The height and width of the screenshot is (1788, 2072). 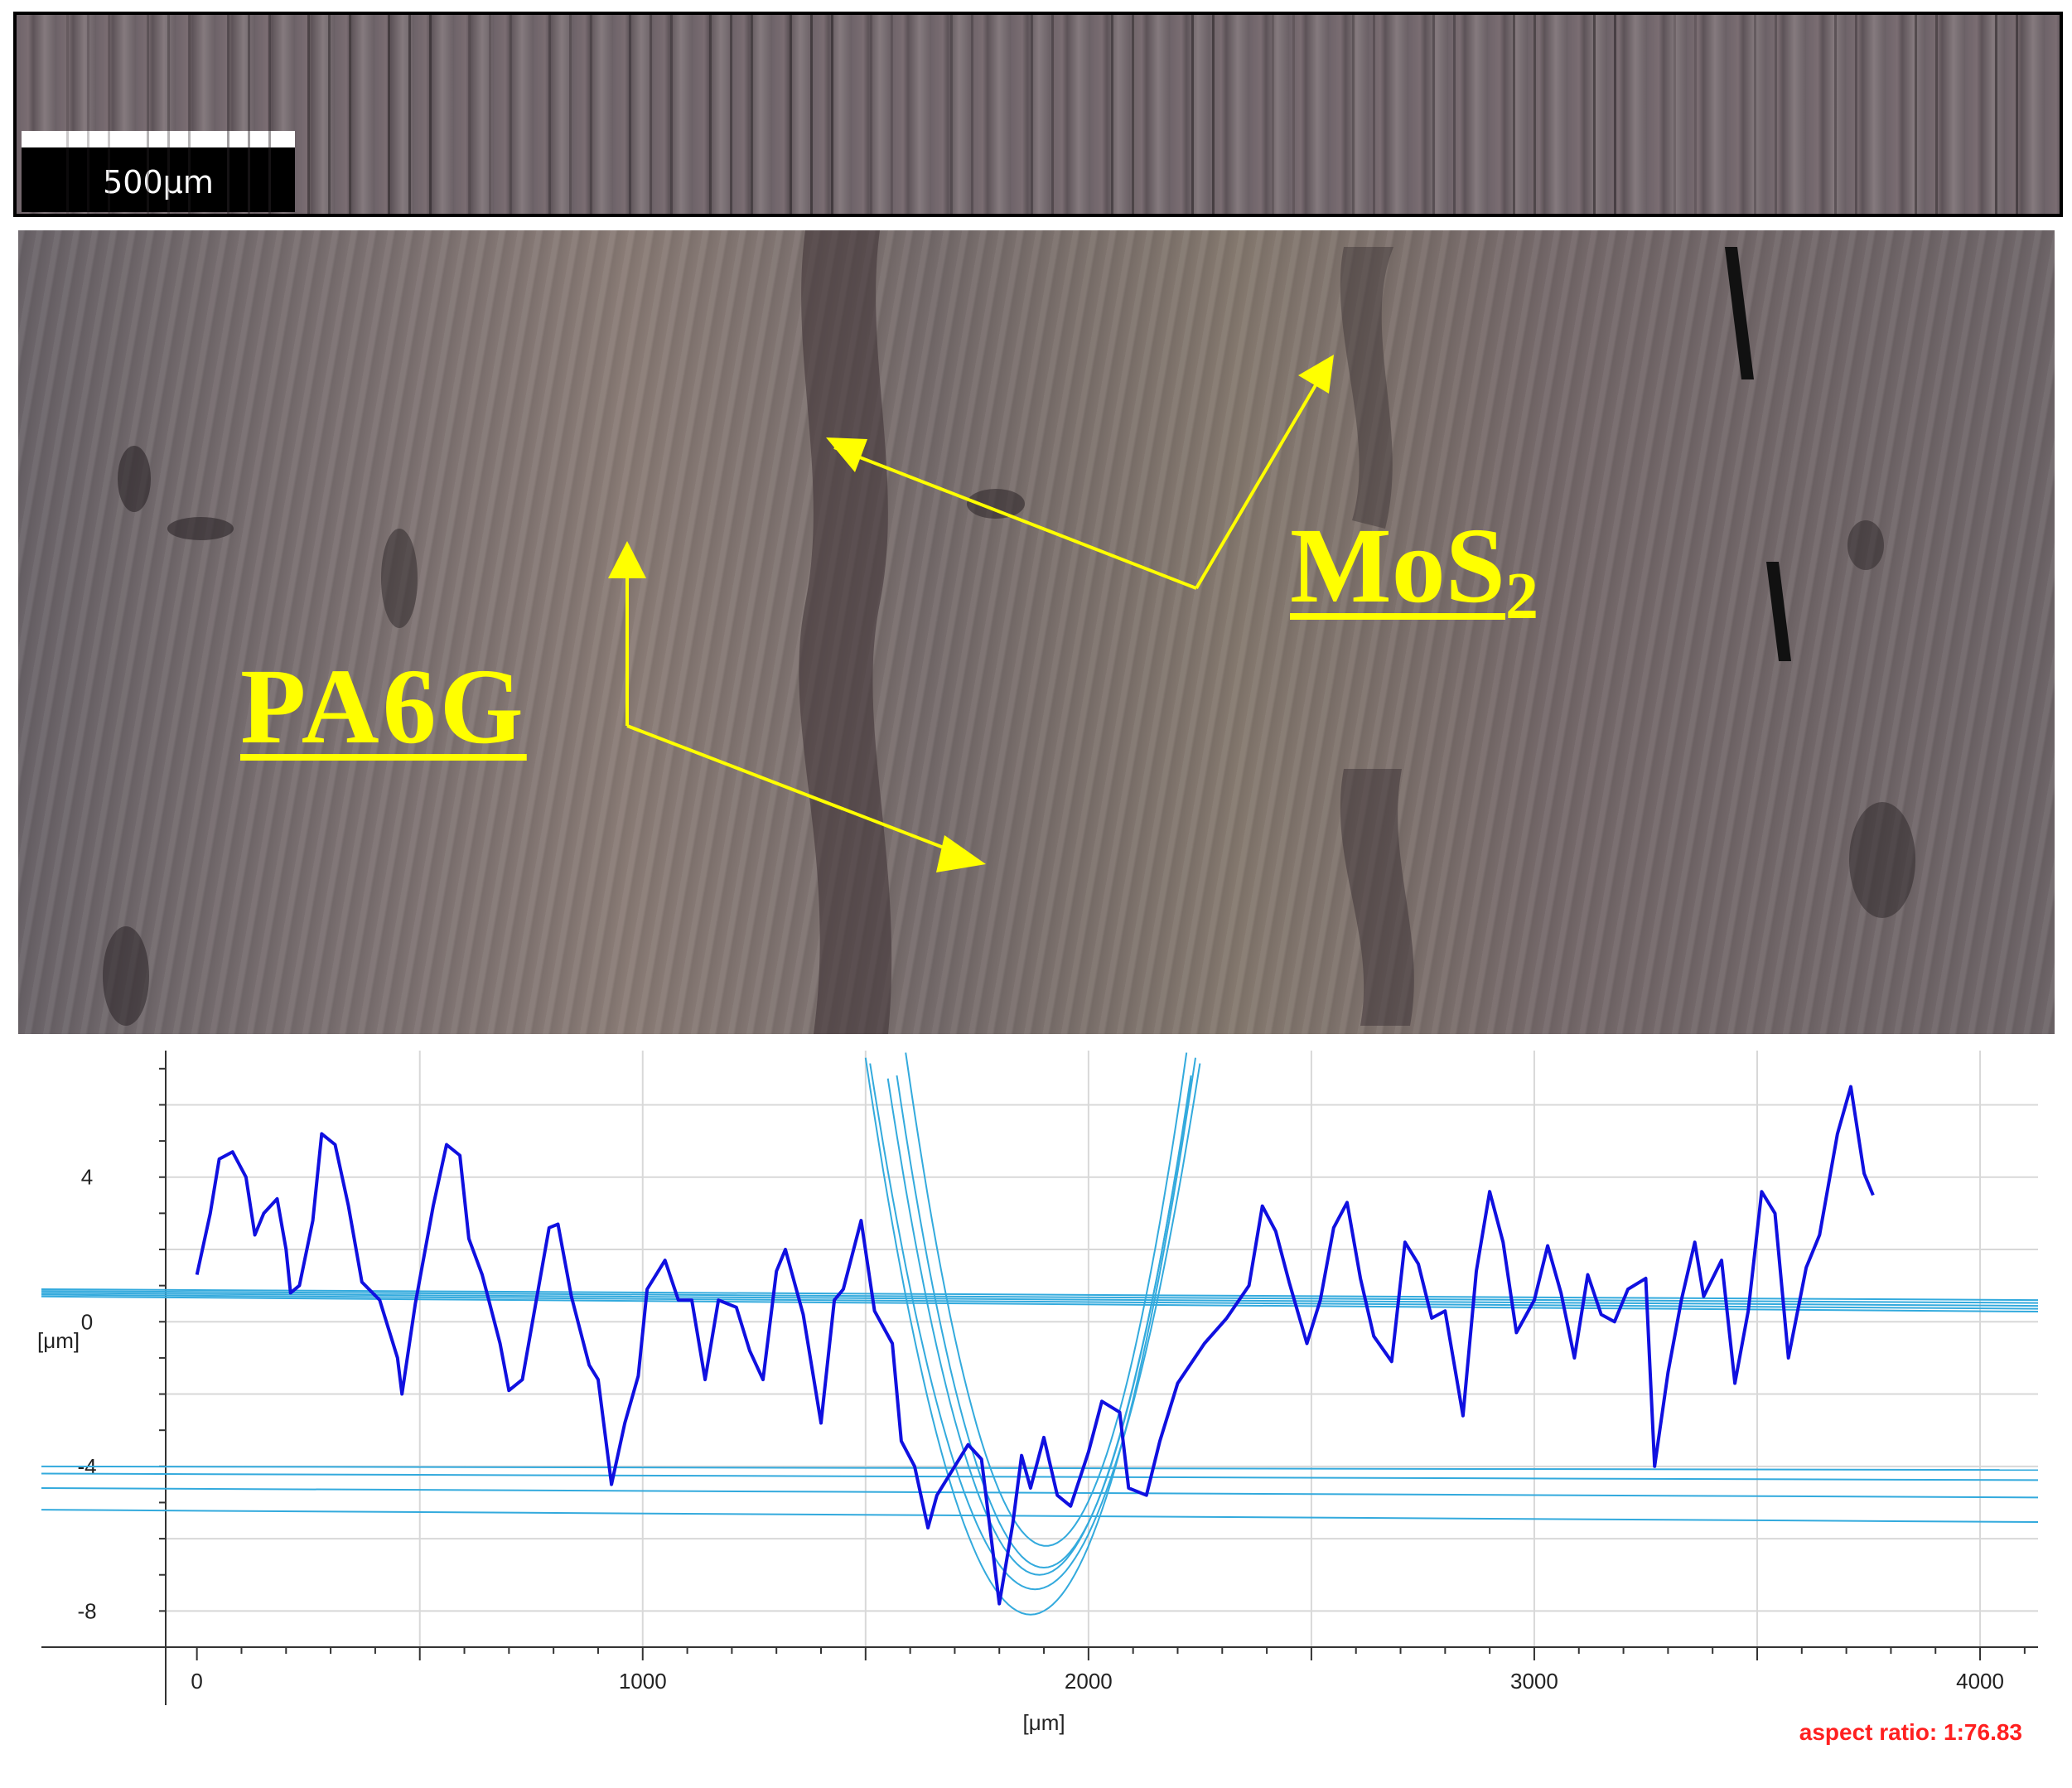 What do you see at coordinates (87, 1321) in the screenshot?
I see `y-tick-label: 0` at bounding box center [87, 1321].